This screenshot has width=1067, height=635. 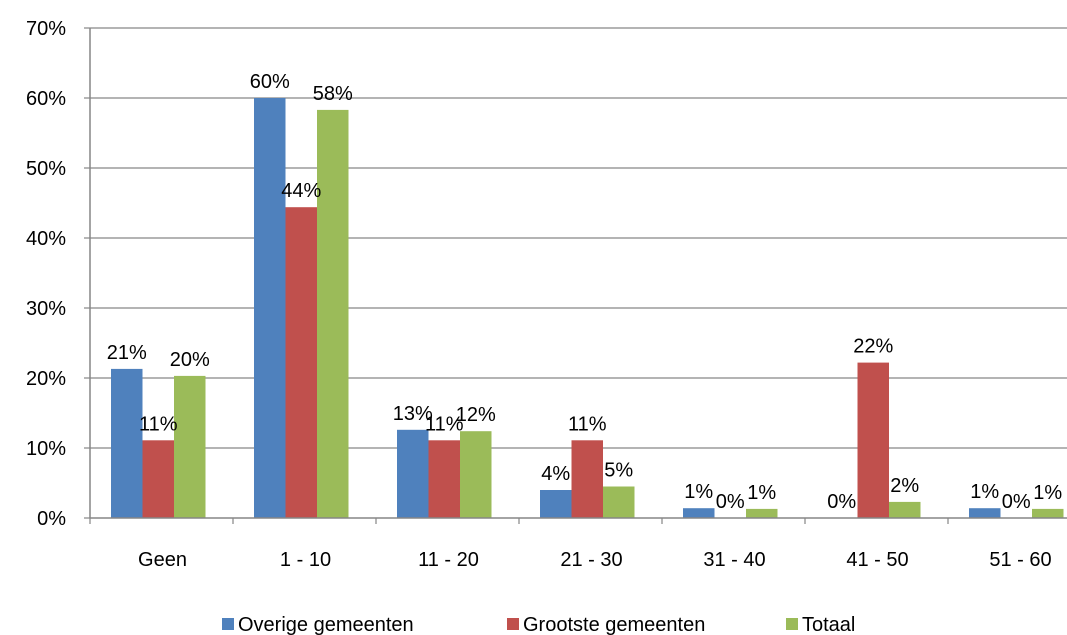 I want to click on x-tick-label: 41 - 50, so click(x=877, y=560).